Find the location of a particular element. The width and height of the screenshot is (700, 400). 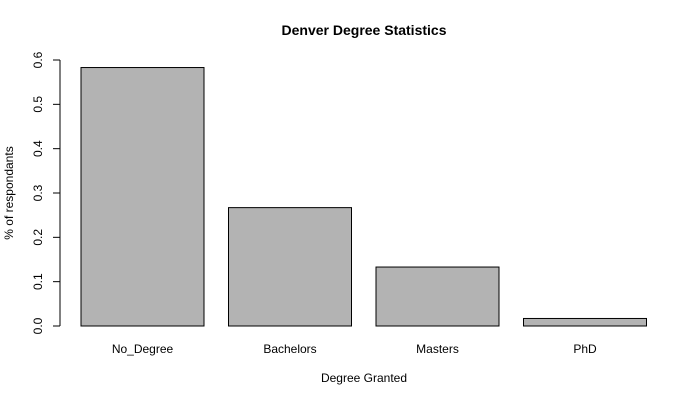

x-category-label: No_Degree is located at coordinates (143, 349).